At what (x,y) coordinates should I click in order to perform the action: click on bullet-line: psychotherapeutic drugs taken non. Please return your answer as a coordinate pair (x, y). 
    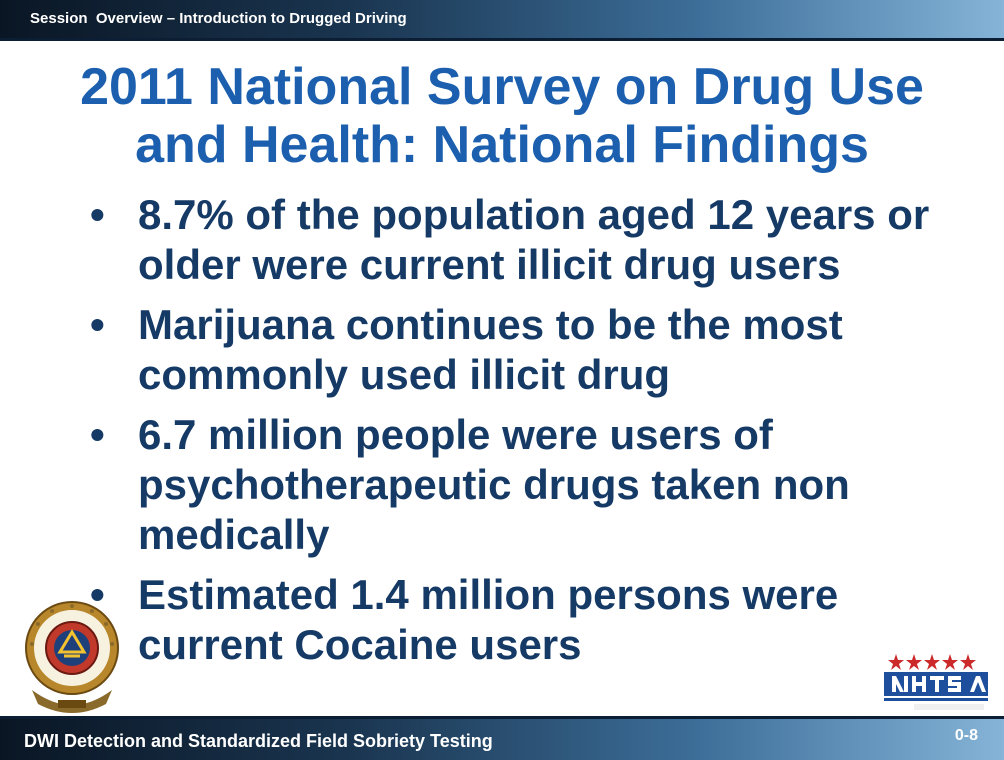
    Looking at the image, I should click on (494, 484).